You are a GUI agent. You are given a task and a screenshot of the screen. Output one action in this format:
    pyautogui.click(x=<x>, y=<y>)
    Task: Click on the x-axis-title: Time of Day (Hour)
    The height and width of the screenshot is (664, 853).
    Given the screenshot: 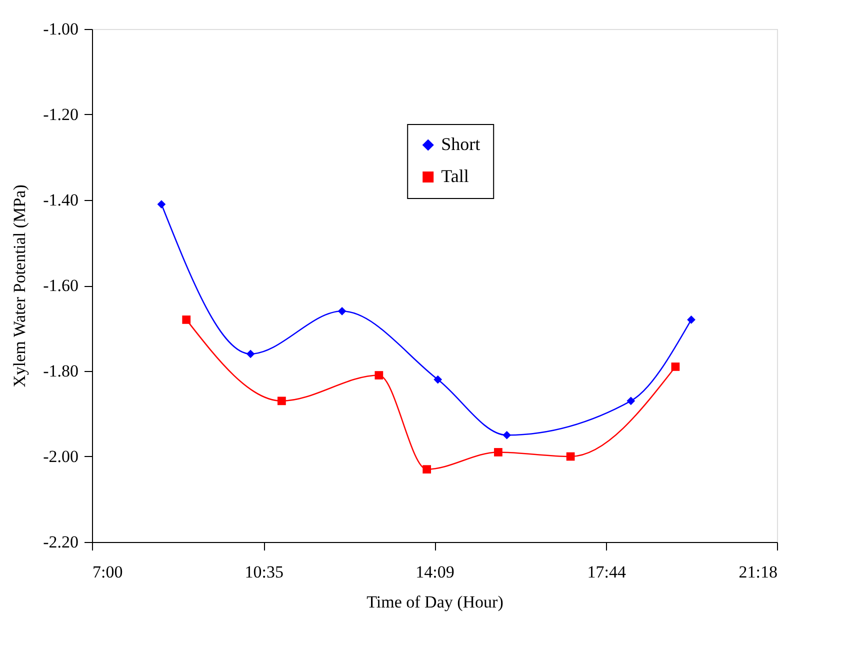 What is the action you would take?
    pyautogui.click(x=435, y=602)
    